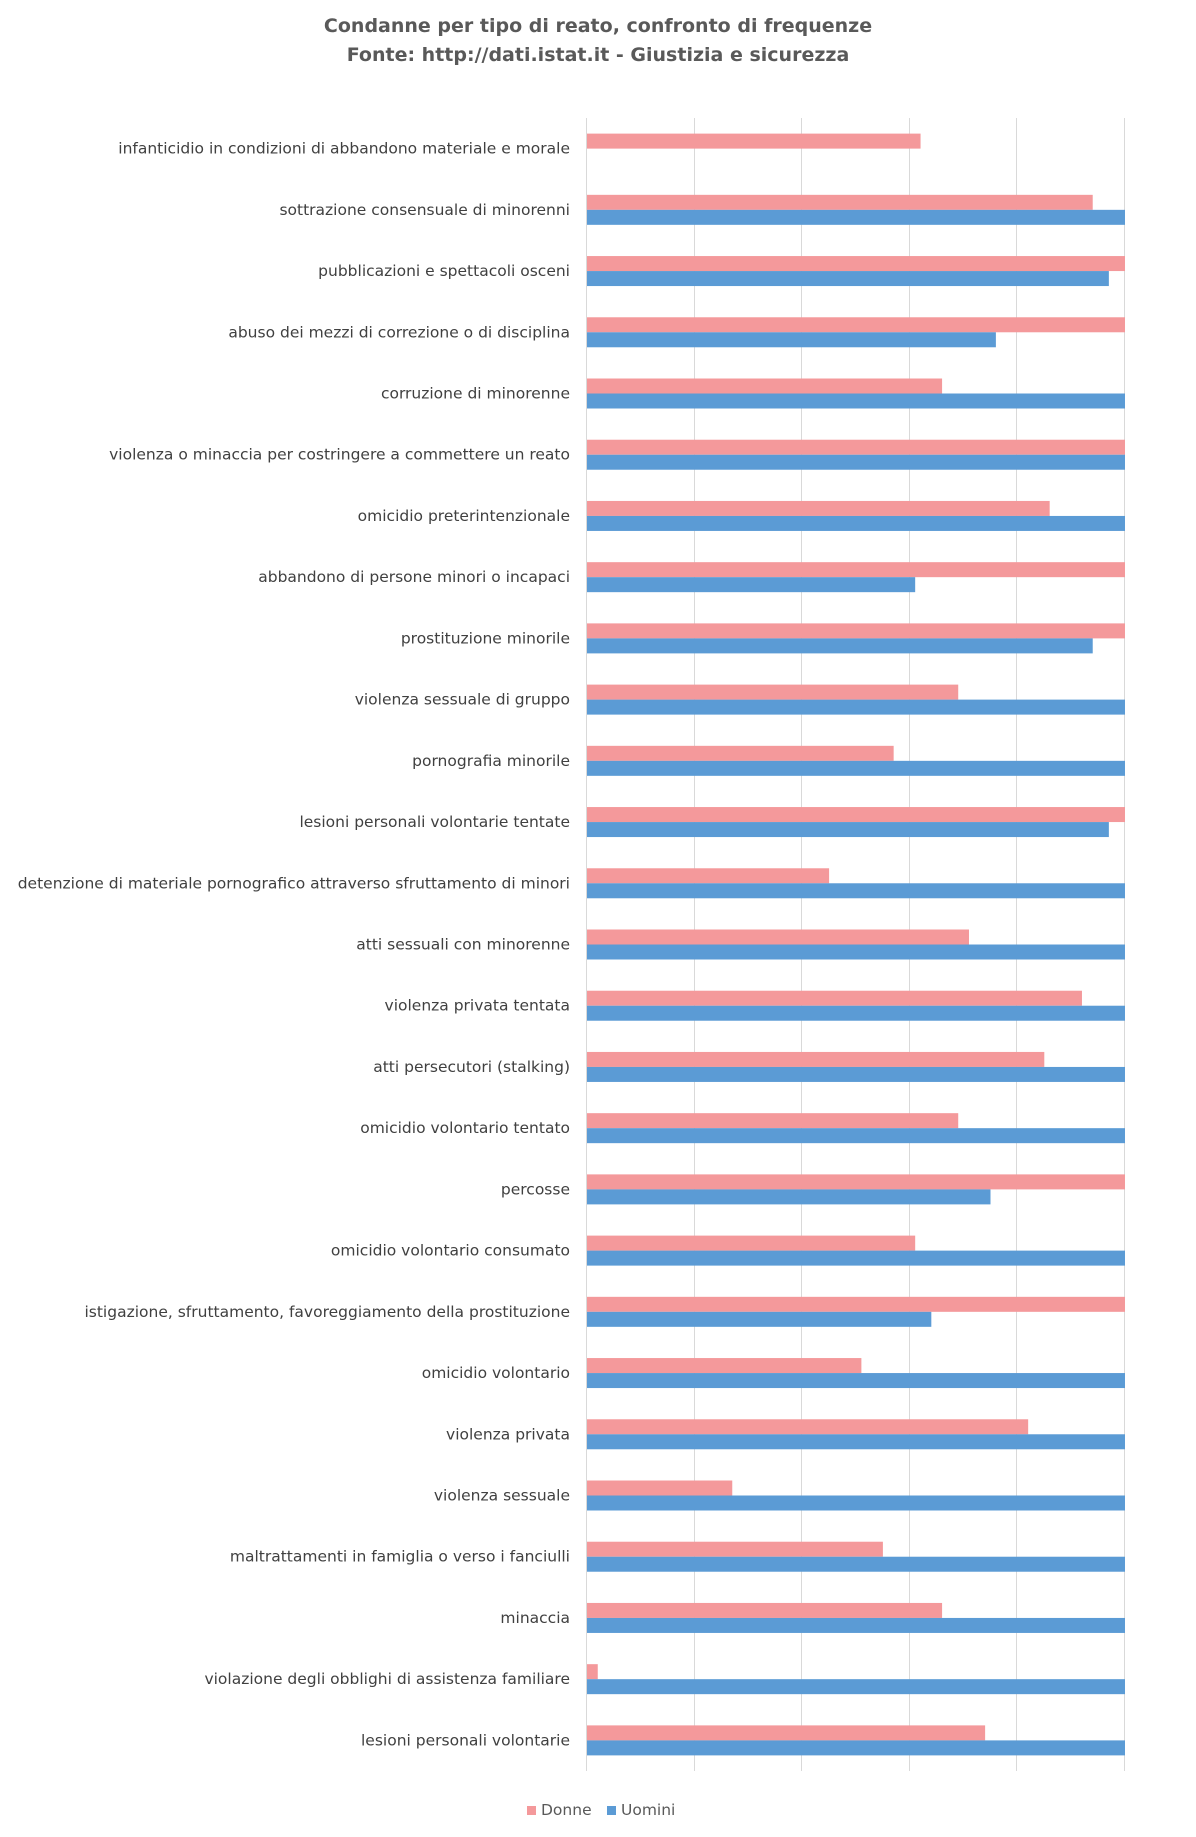  Describe the element at coordinates (601, 1810) in the screenshot. I see `legend: Donne Uomini` at that location.